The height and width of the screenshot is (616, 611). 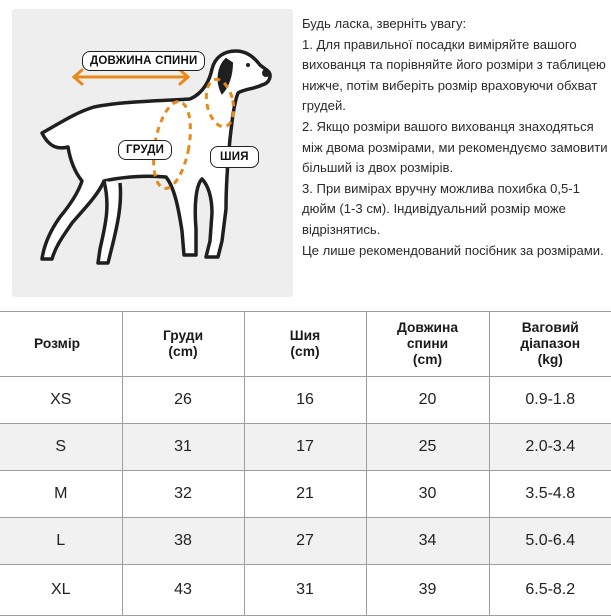 I want to click on header-chest: Груди (cm), so click(x=183, y=344).